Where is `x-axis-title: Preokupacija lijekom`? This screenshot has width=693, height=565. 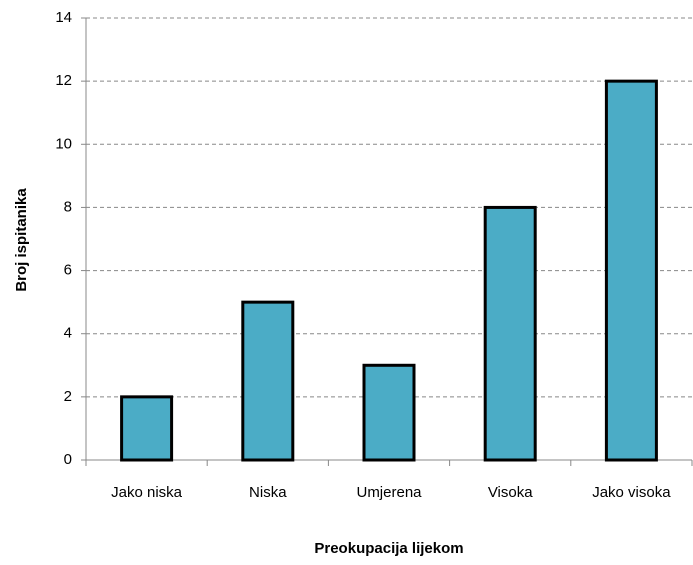
x-axis-title: Preokupacija lijekom is located at coordinates (388, 548).